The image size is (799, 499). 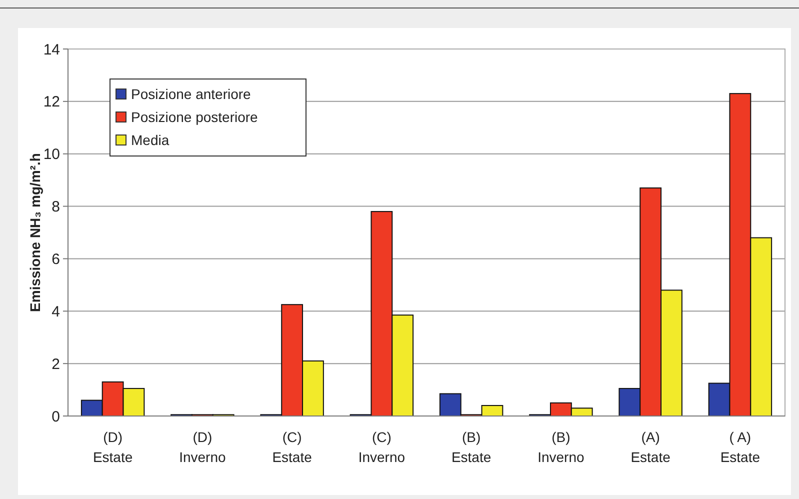 I want to click on y-tick-label: 14, so click(x=51, y=49).